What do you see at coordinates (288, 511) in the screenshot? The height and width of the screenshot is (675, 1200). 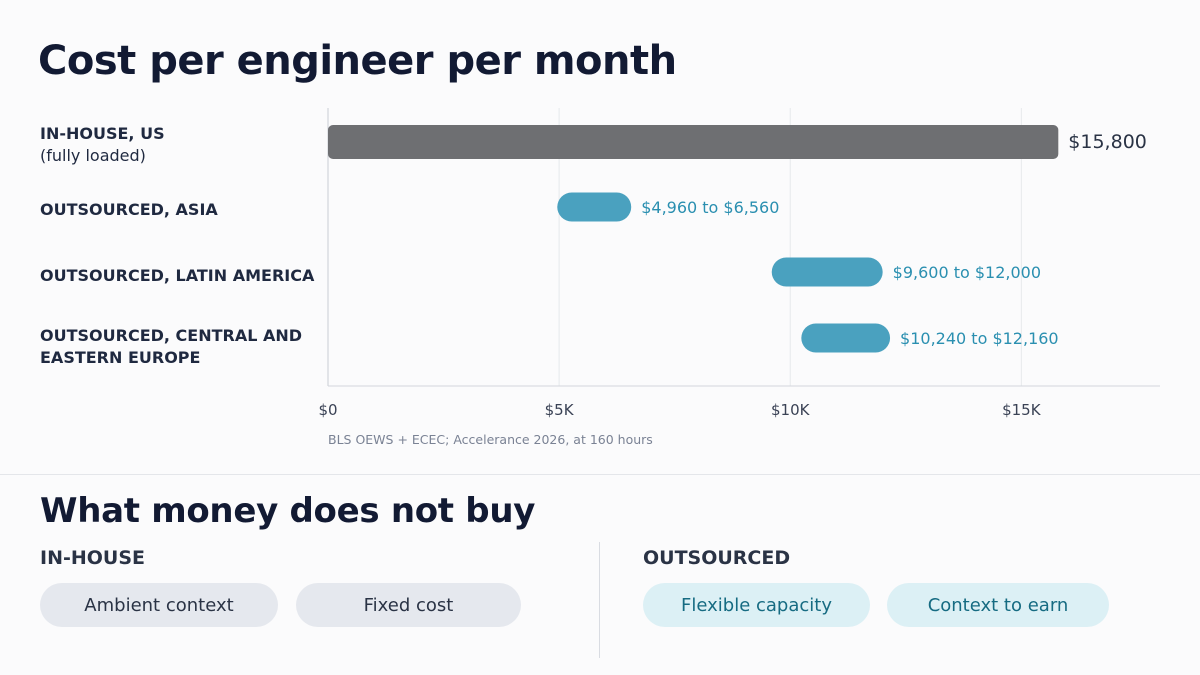 I see `section-title: What money does not buy` at bounding box center [288, 511].